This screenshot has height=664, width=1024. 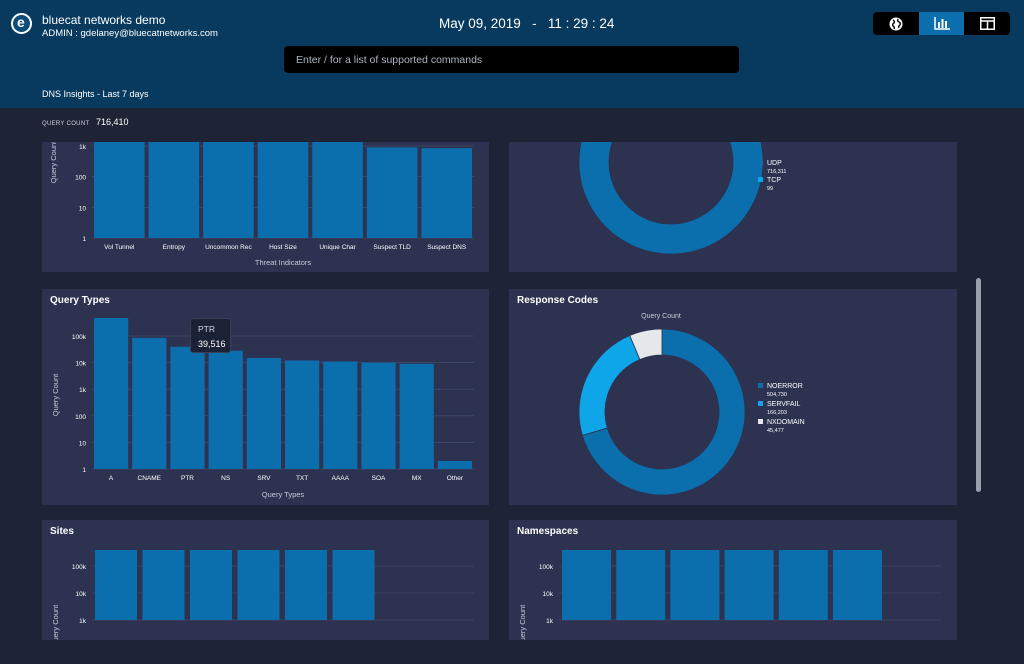 I want to click on legend-value-tcp: 99, so click(x=770, y=189).